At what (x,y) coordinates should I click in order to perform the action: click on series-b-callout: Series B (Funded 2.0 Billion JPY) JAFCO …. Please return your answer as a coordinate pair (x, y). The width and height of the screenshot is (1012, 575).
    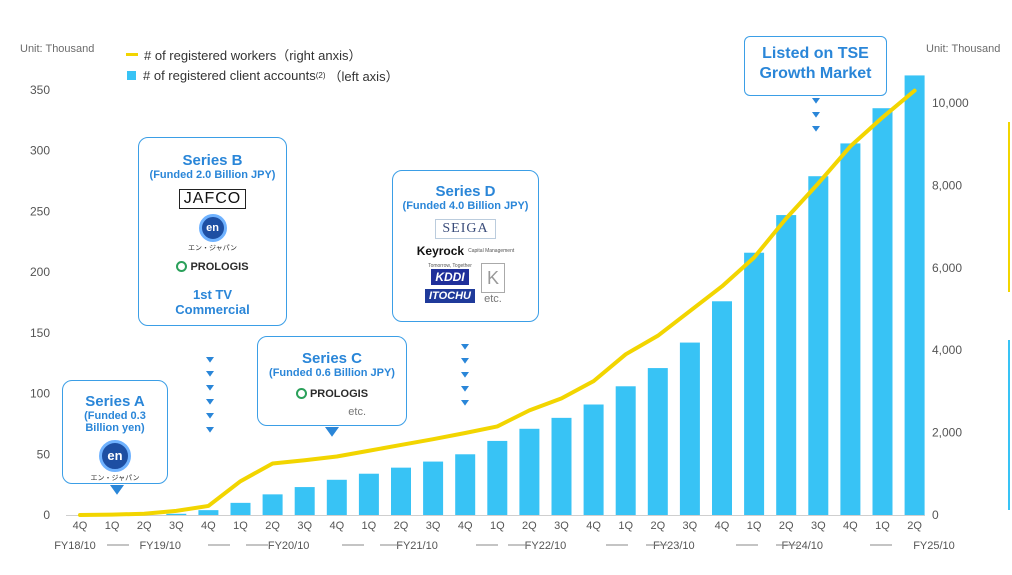
    Looking at the image, I should click on (212, 231).